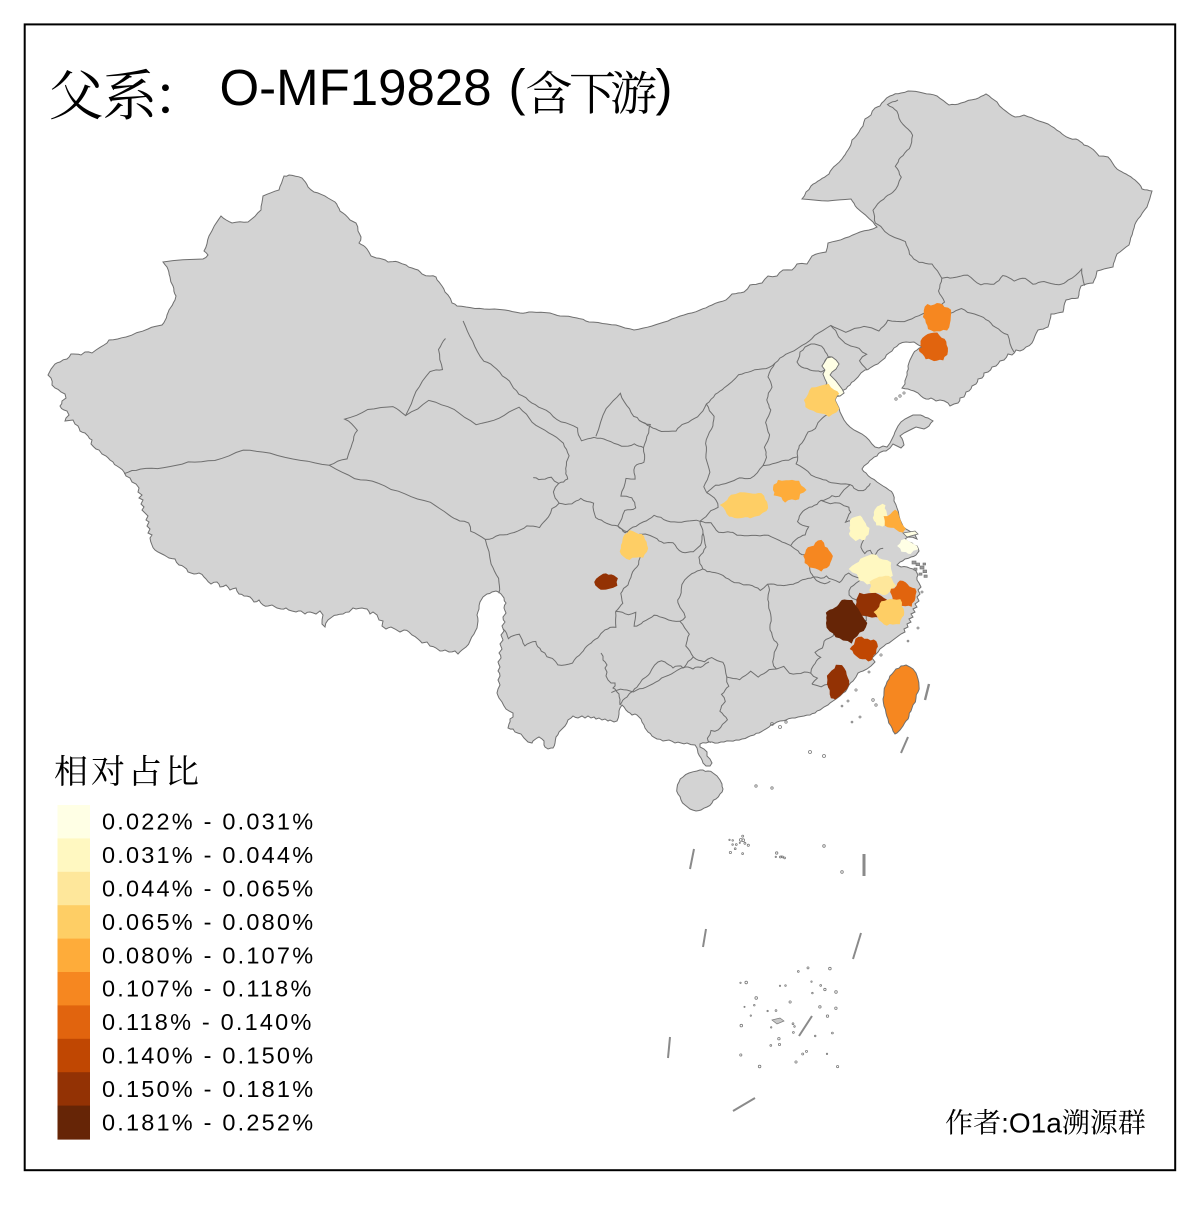 The image size is (1200, 1205). Describe the element at coordinates (208, 922) in the screenshot. I see `svg-text: 0.065% - 0.080%` at that location.